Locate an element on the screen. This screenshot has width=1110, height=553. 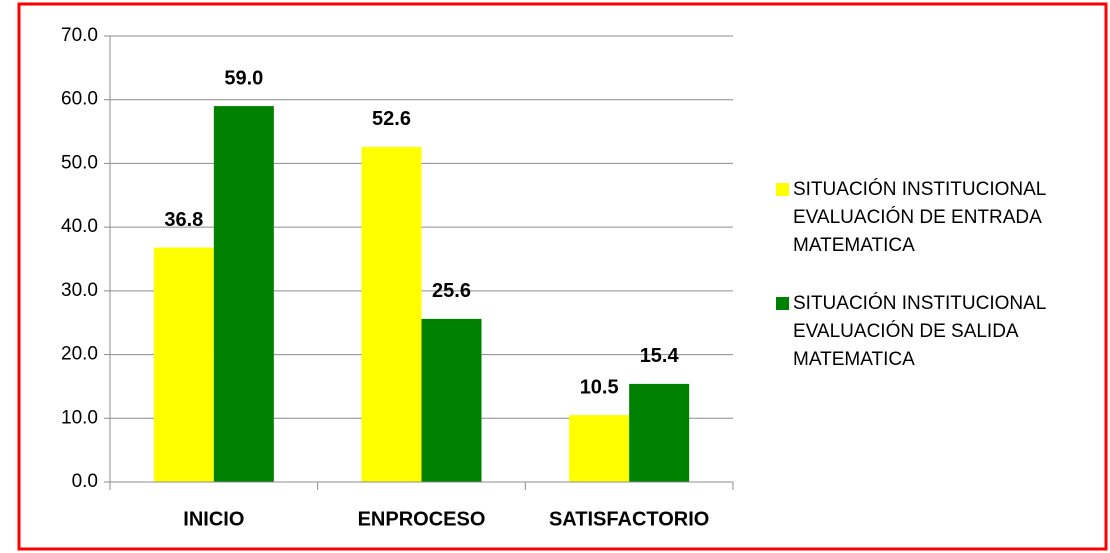
data-label: 36.8 is located at coordinates (183, 220).